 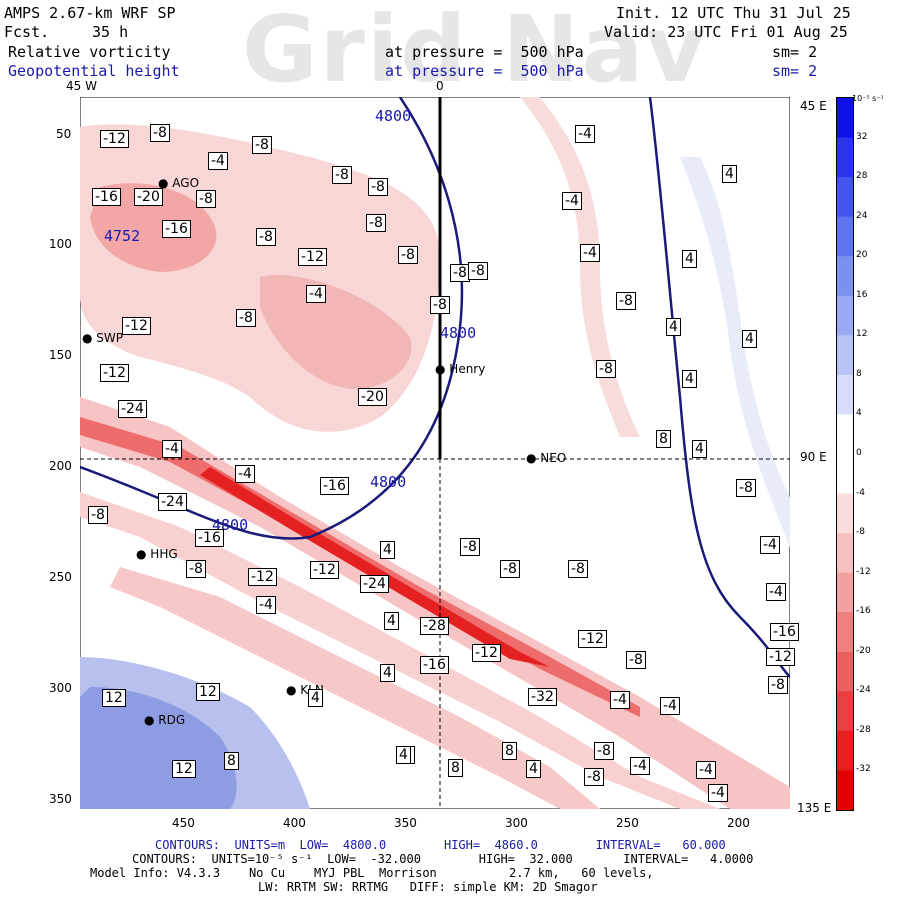 What do you see at coordinates (372, 397) in the screenshot?
I see `vorticity-contour-label: -20` at bounding box center [372, 397].